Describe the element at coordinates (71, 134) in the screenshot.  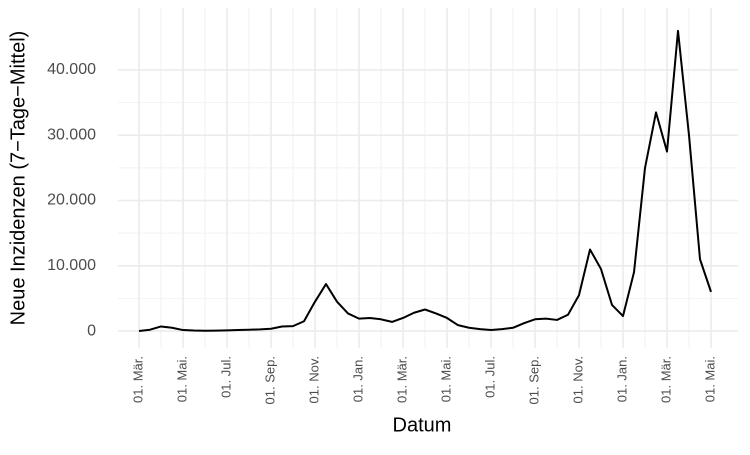
I see `y-tick-label: 30.000` at that location.